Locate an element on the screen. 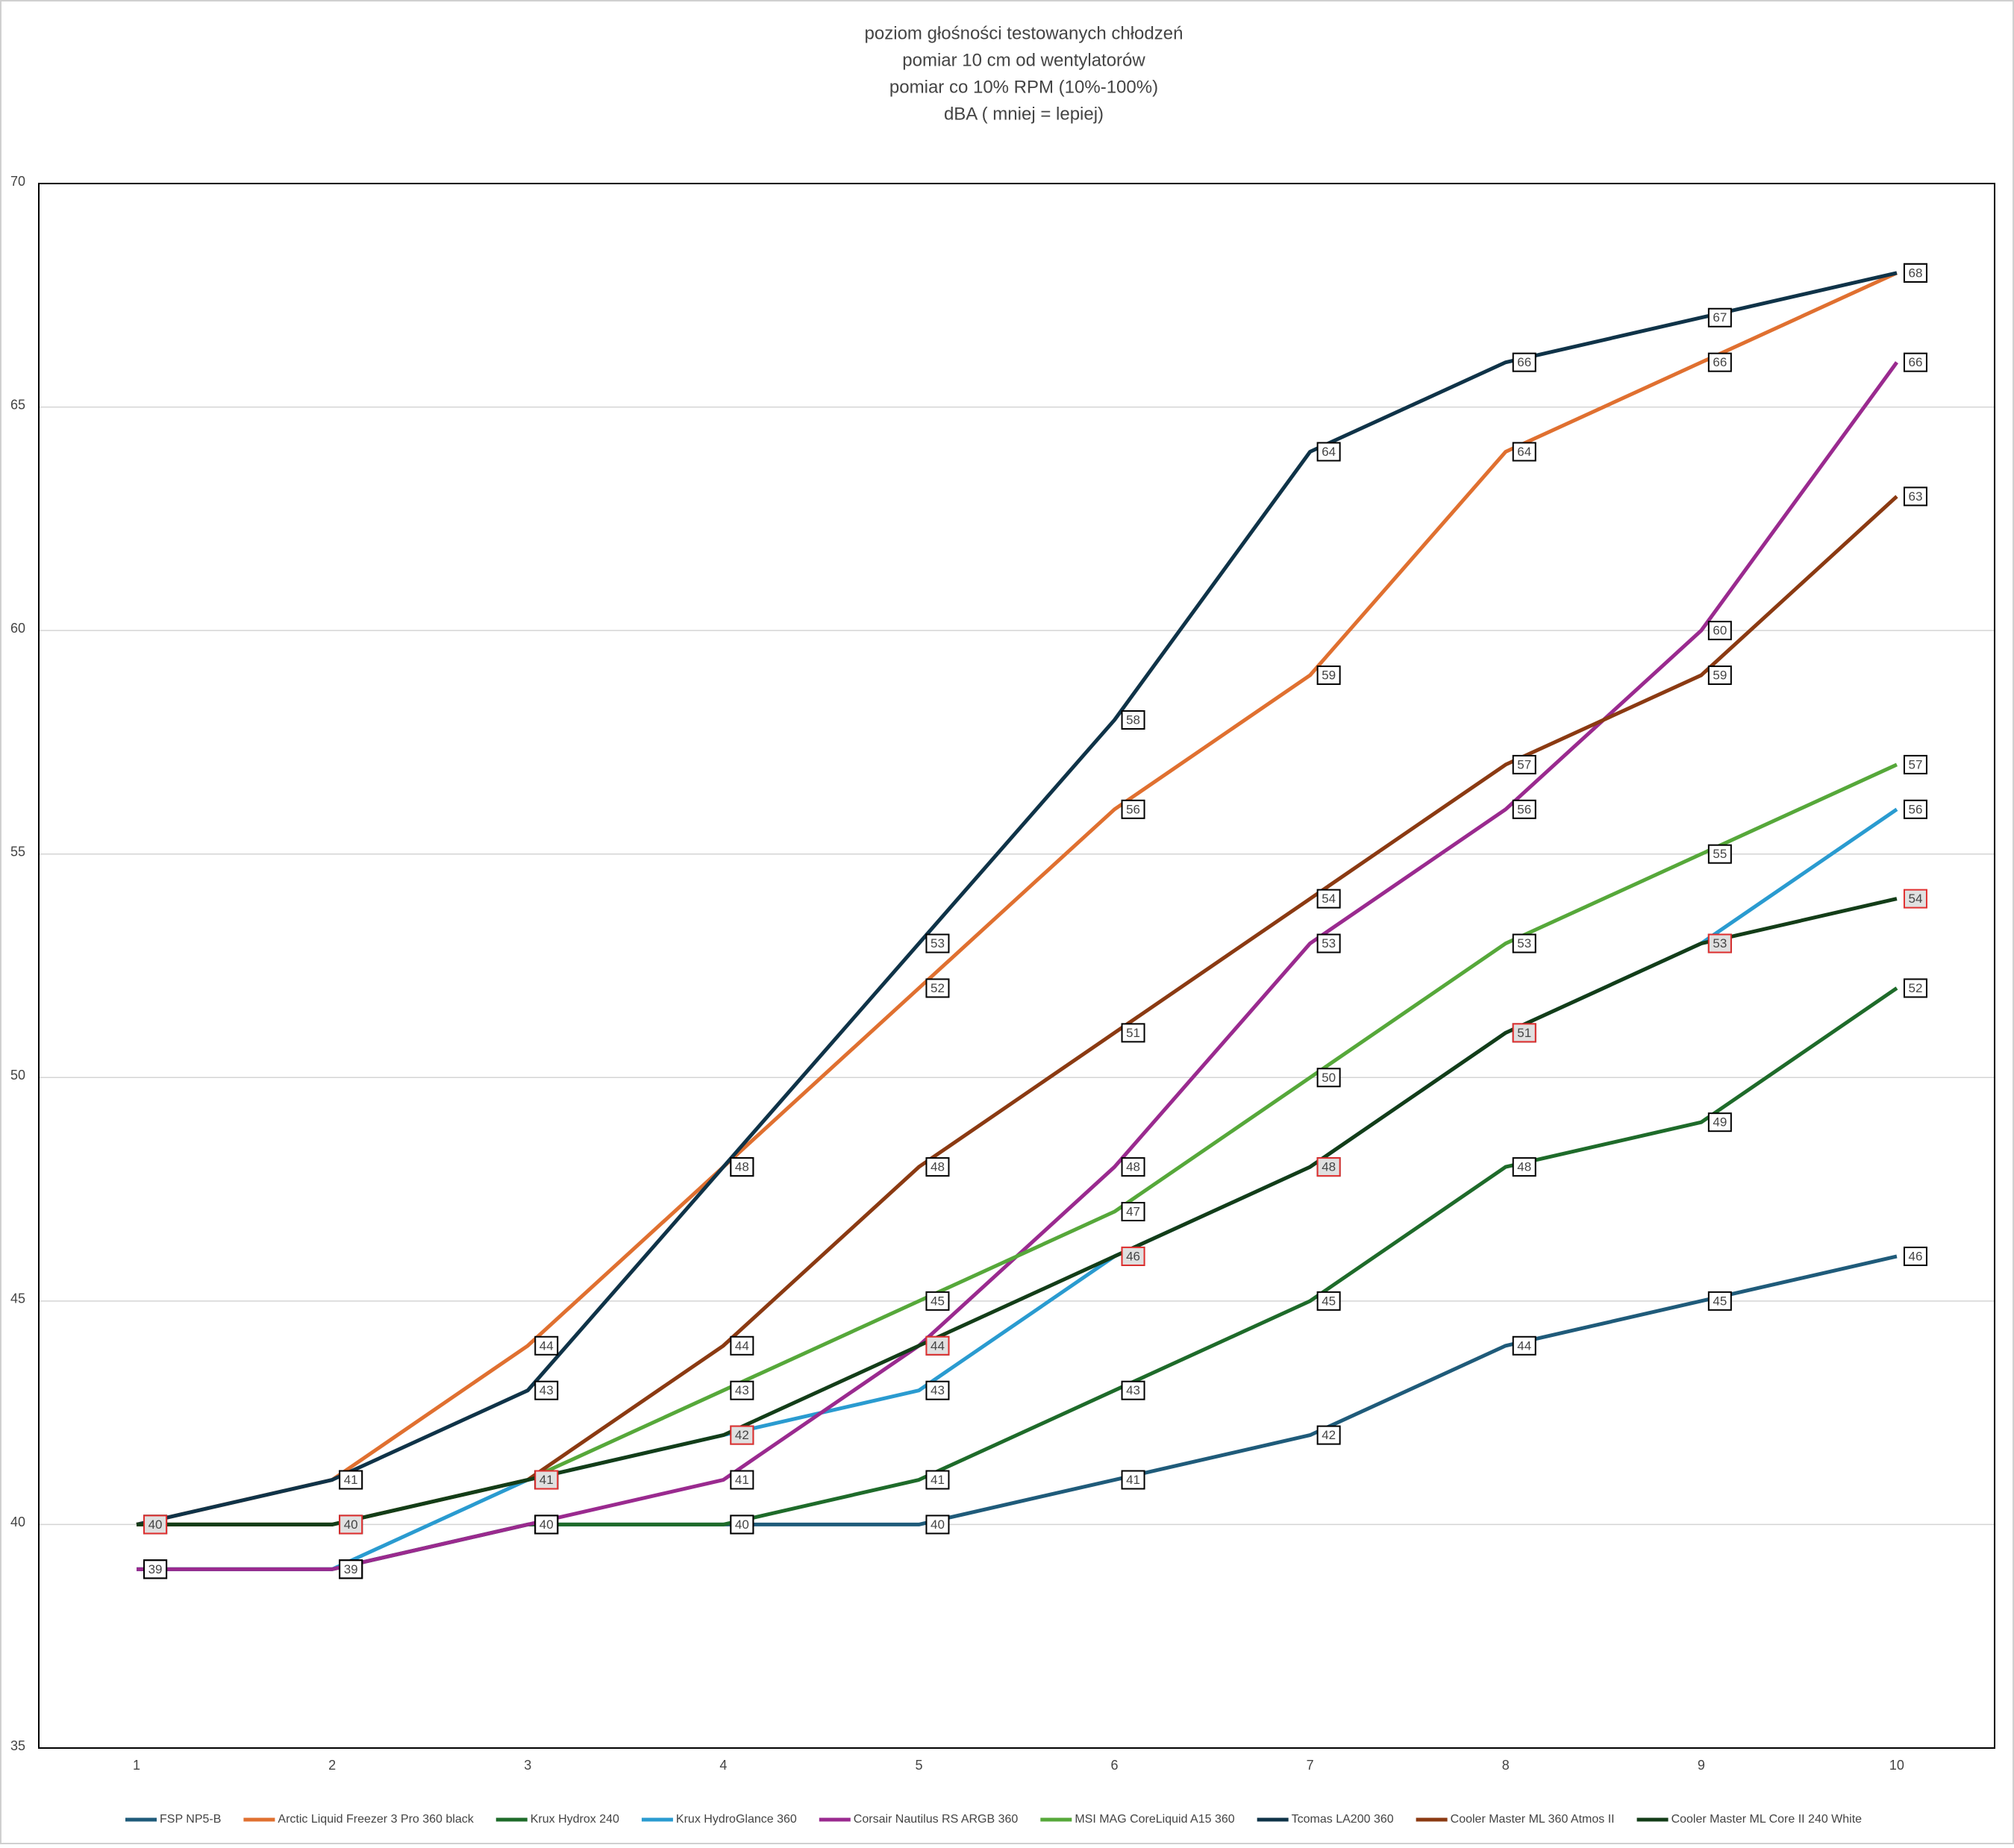 This screenshot has height=1848, width=2014. data-label: 50 is located at coordinates (1328, 1078).